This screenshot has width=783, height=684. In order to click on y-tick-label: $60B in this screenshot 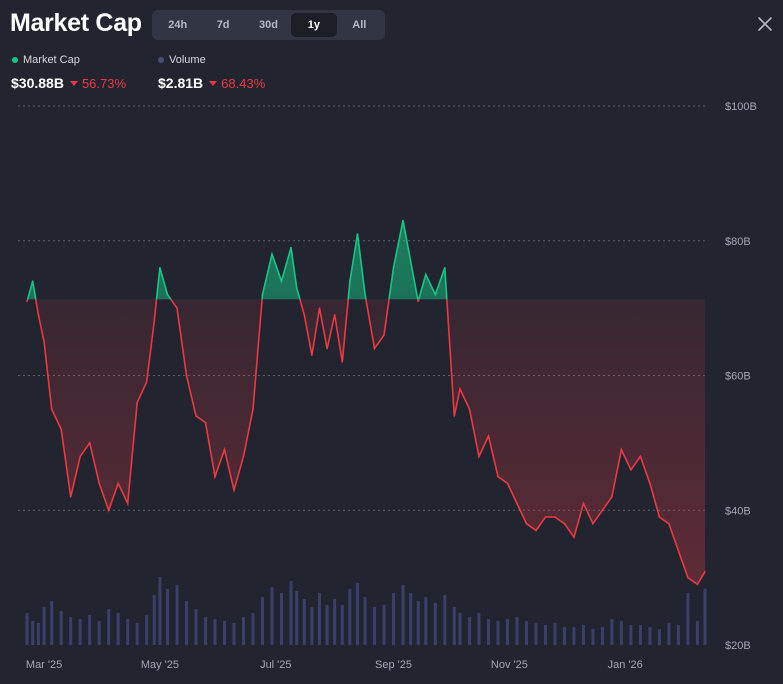, I will do `click(738, 377)`.